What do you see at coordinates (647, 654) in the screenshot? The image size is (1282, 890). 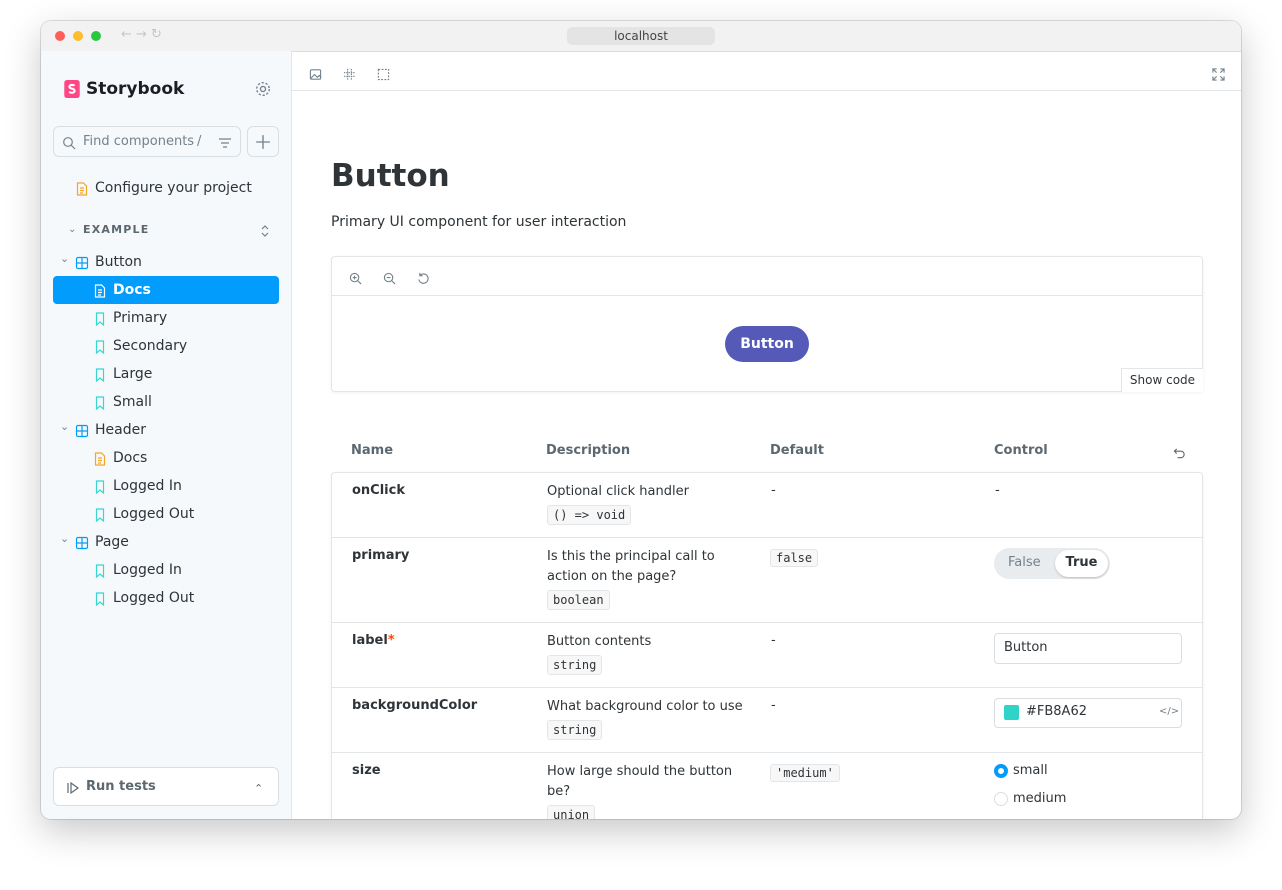 I see `description-cell: Button contents string` at bounding box center [647, 654].